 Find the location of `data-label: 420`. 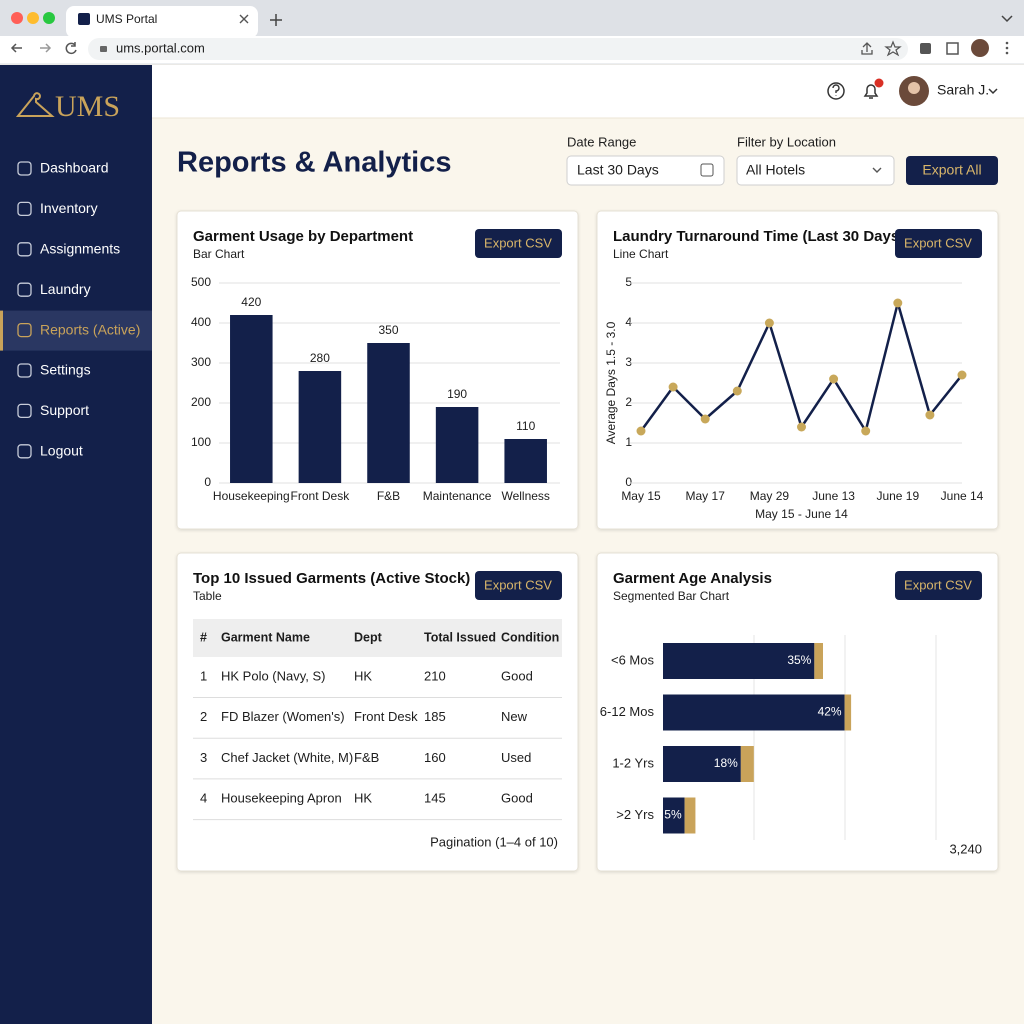

data-label: 420 is located at coordinates (251, 302).